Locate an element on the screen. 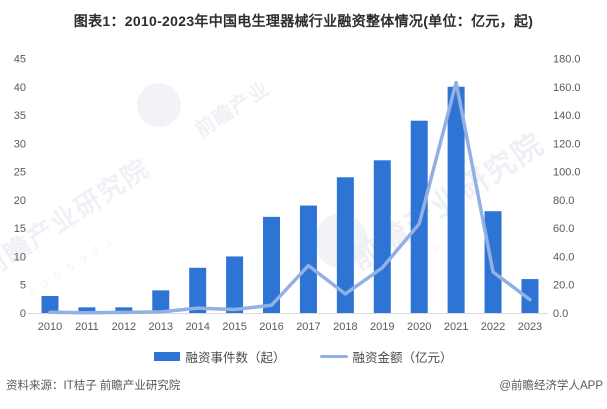  x-axis-label-2018: 2018 is located at coordinates (345, 327).